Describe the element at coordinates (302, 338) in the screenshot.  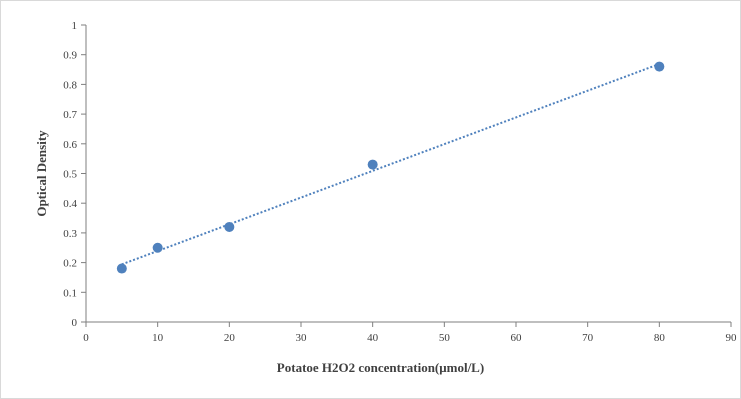
I see `x-tick-label: 30` at that location.